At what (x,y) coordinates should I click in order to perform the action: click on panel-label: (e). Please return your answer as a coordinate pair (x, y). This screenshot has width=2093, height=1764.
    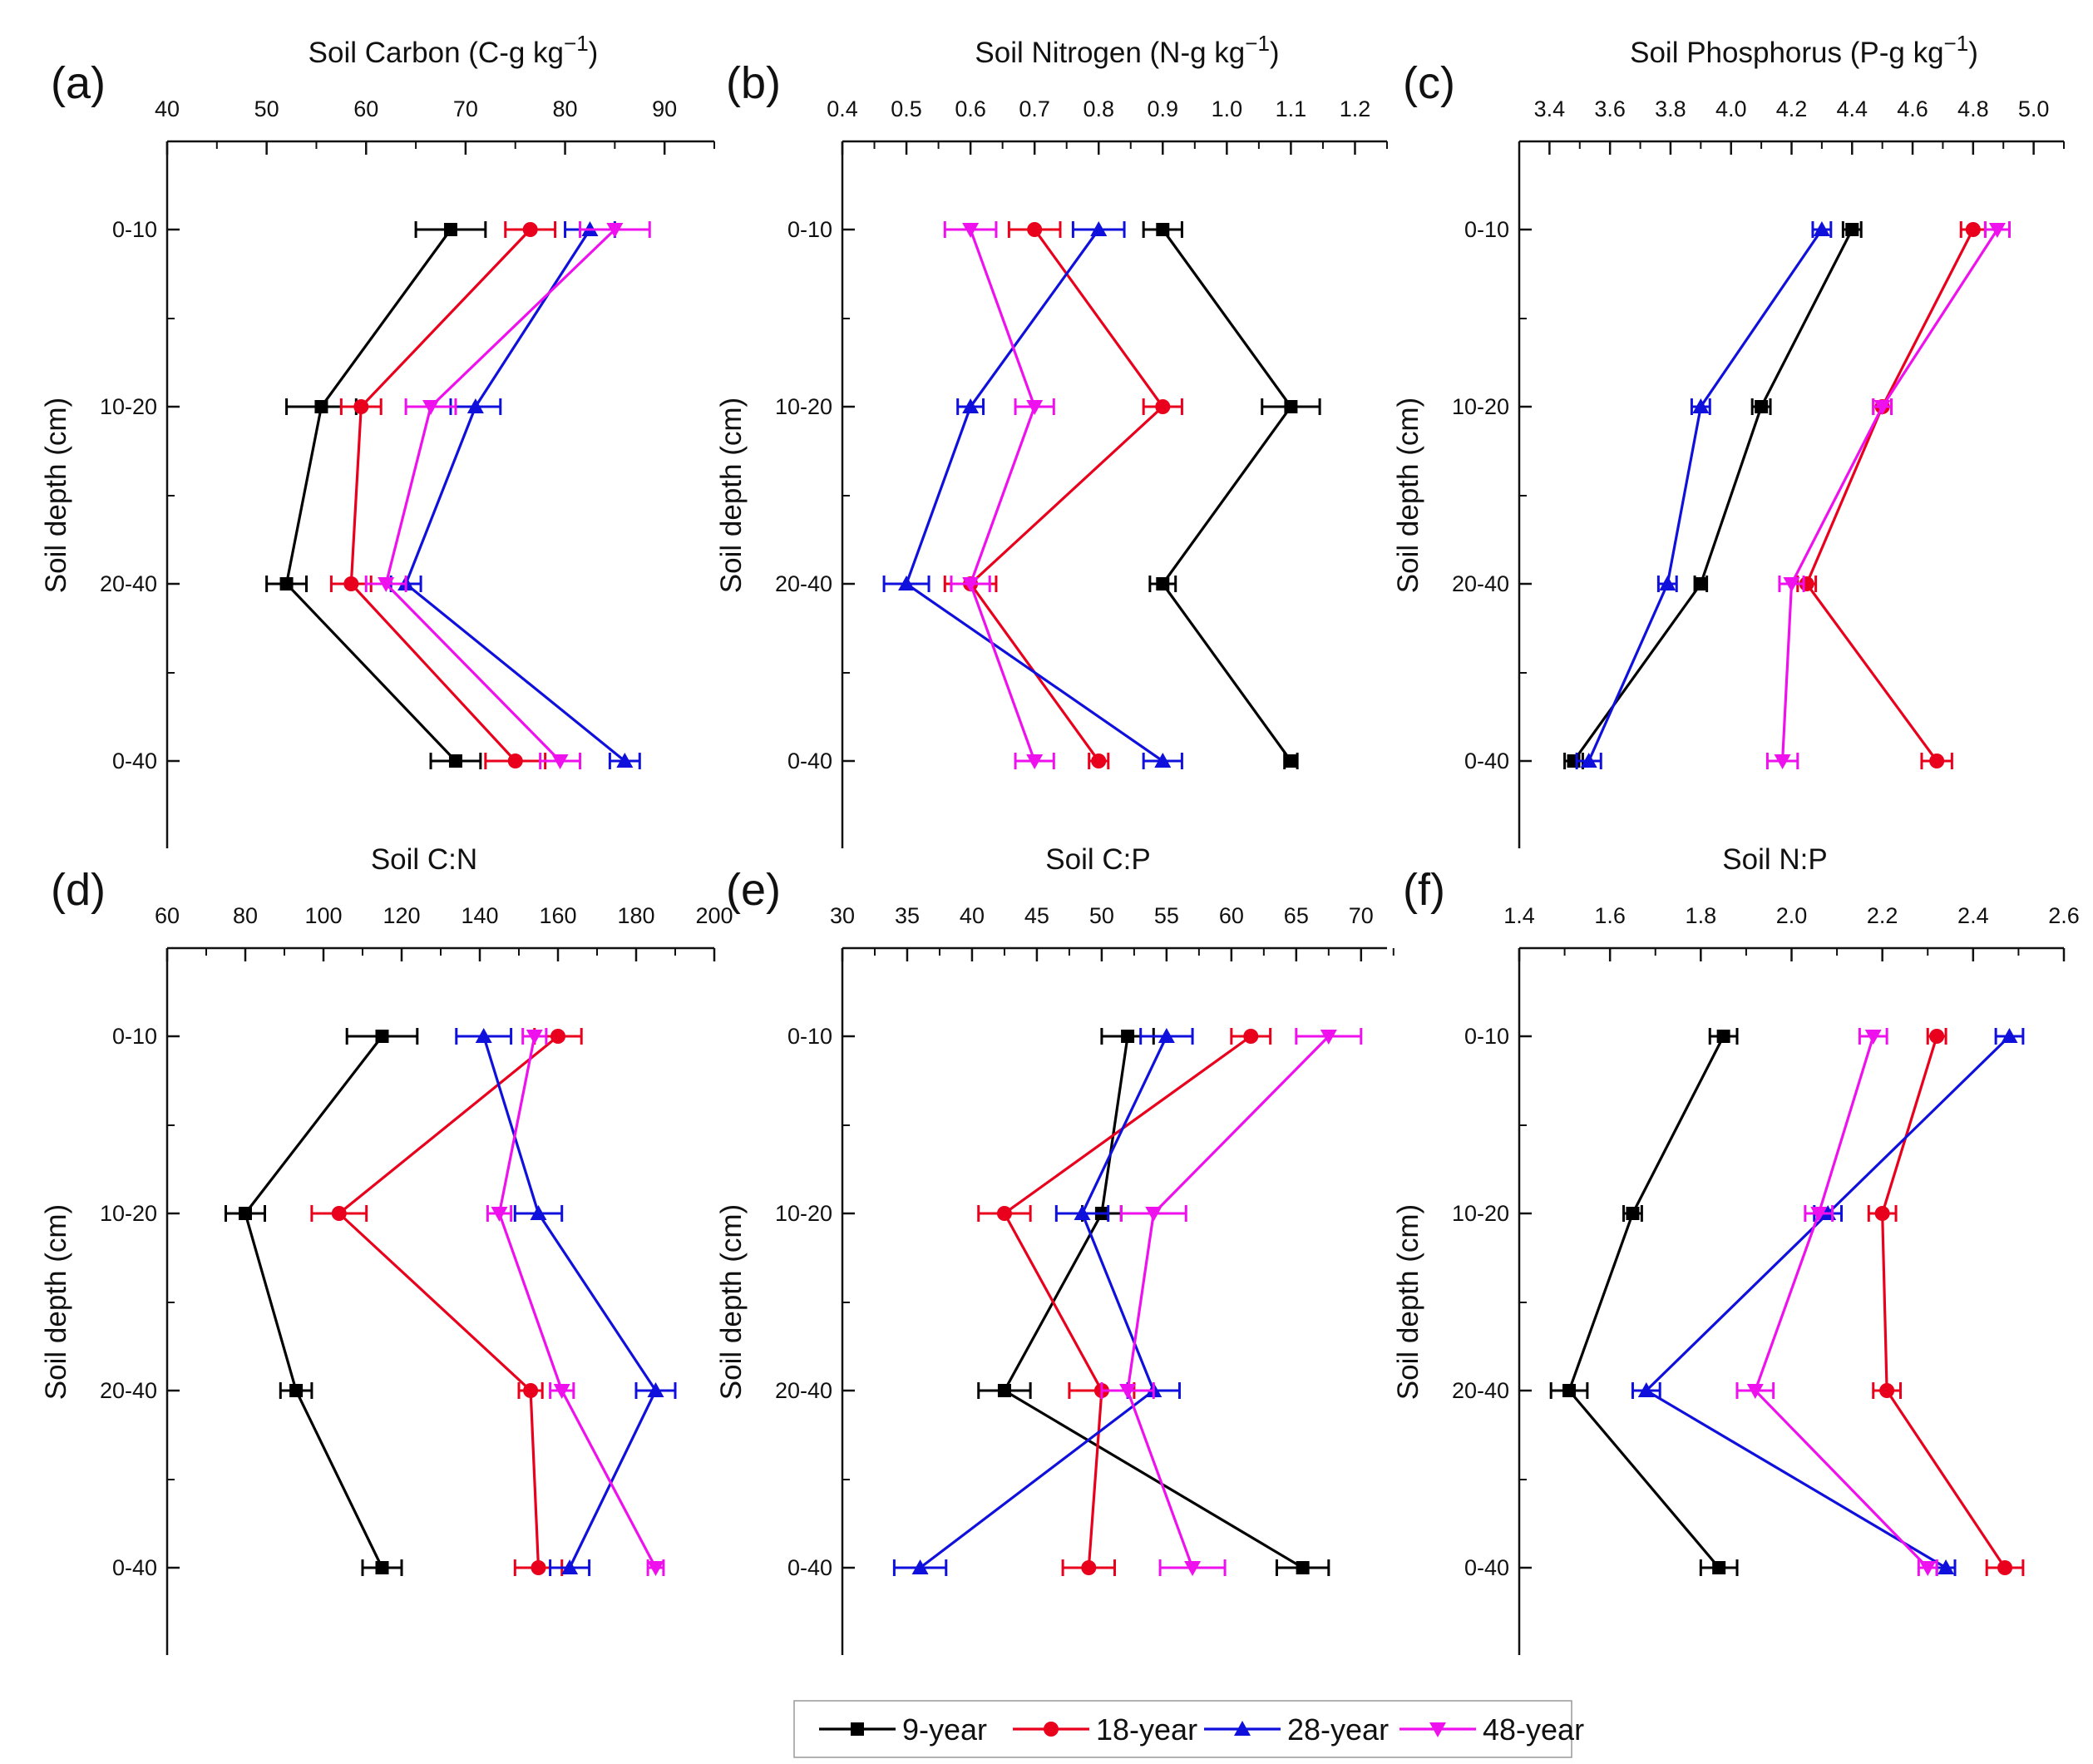
    Looking at the image, I should click on (753, 890).